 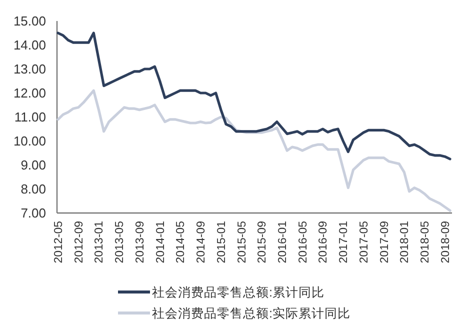 What do you see at coordinates (29, 93) in the screenshot?
I see `y-tick-label: 12.00` at bounding box center [29, 93].